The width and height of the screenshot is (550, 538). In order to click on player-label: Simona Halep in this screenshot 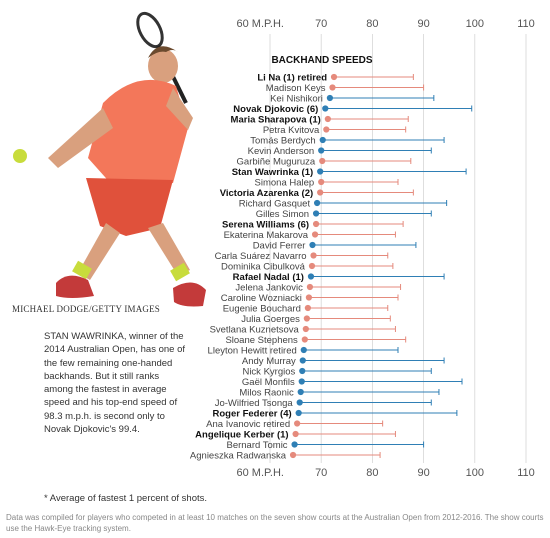, I will do `click(285, 183)`.